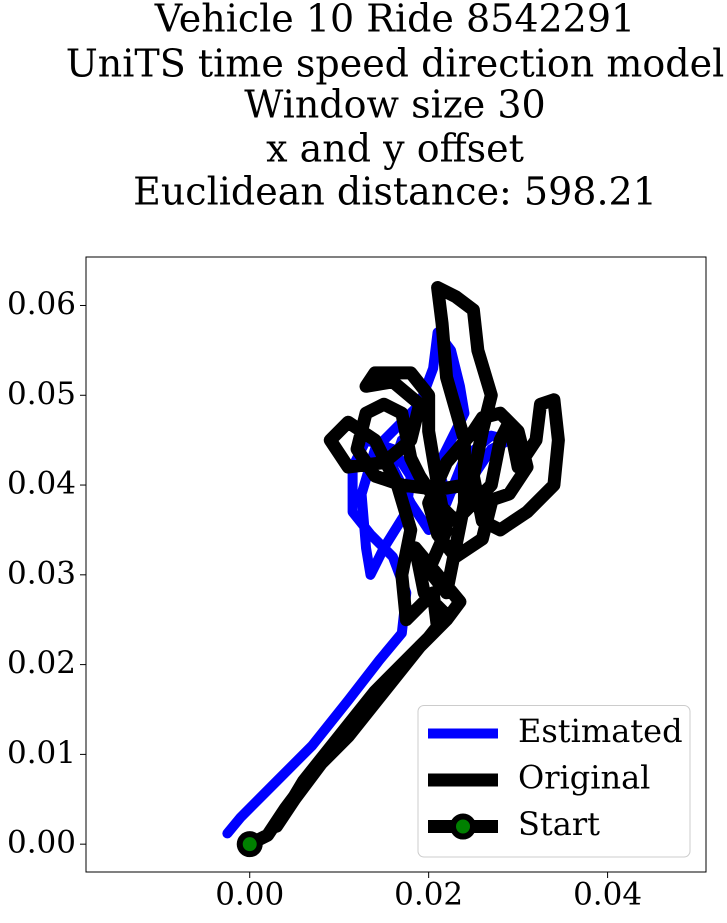 The height and width of the screenshot is (923, 727). I want to click on y-tick-label: 0.00, so click(41, 843).